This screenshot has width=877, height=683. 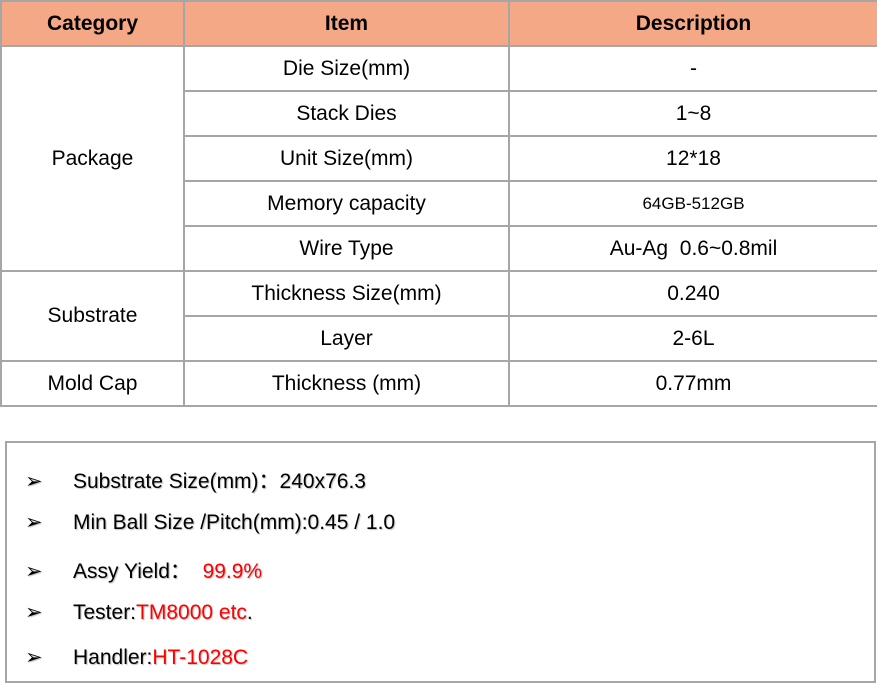 I want to click on item-cell: Wire Type, so click(x=346, y=248).